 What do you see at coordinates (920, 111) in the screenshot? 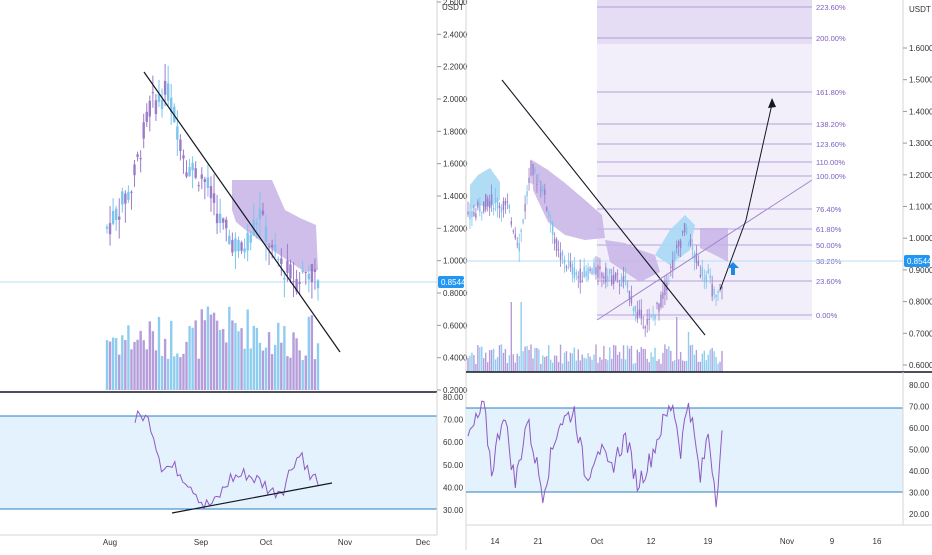
I see `right-price-tick-label: 1.4000` at bounding box center [920, 111].